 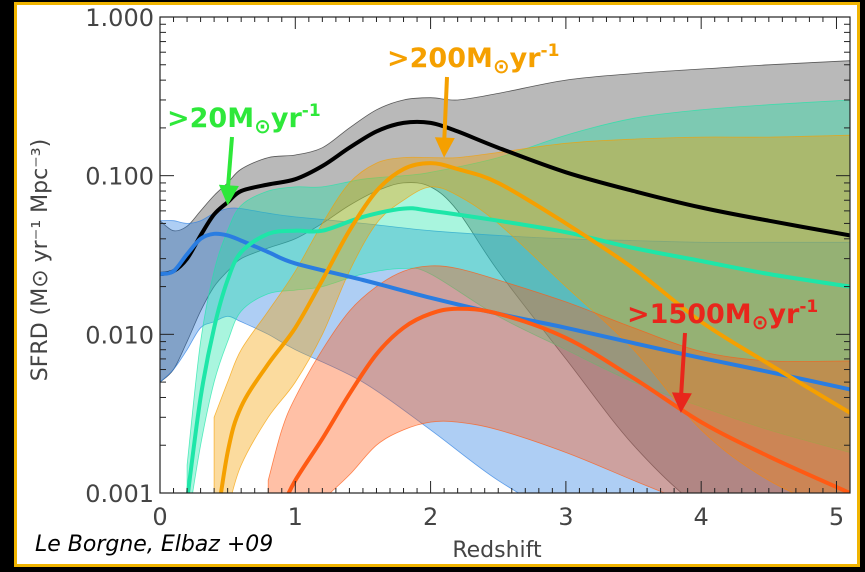 I want to click on y-tick-label: 0.010, so click(x=119, y=335).